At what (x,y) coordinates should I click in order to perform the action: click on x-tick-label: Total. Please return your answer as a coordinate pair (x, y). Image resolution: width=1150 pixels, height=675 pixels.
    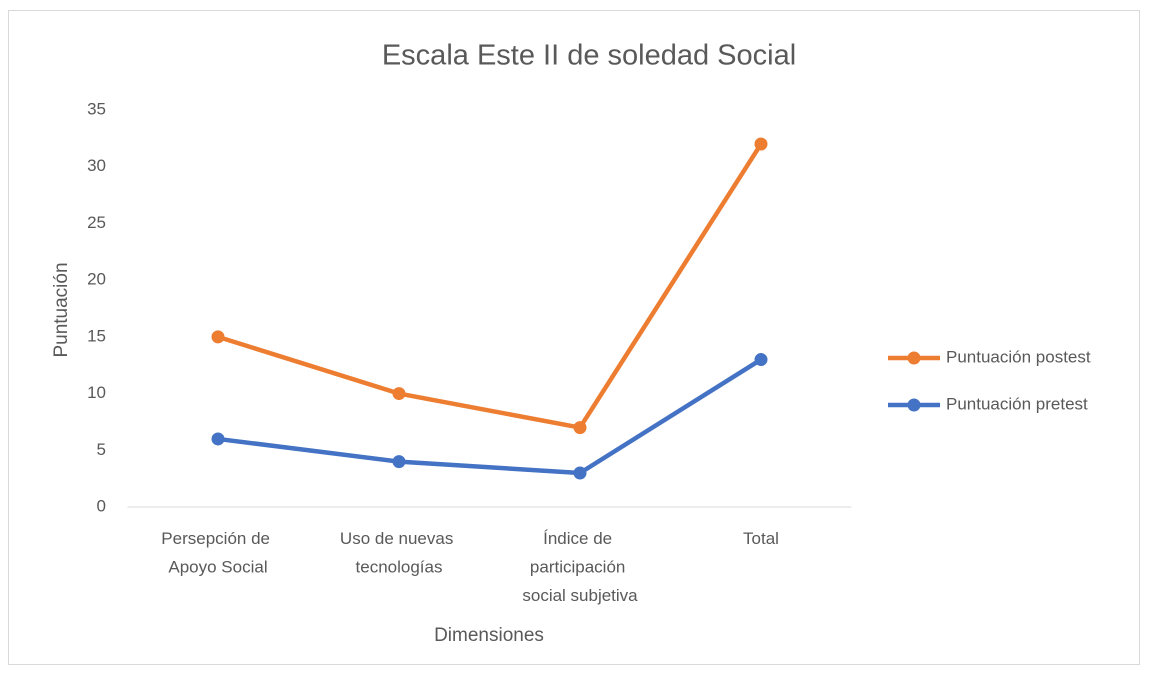
    Looking at the image, I should click on (761, 538).